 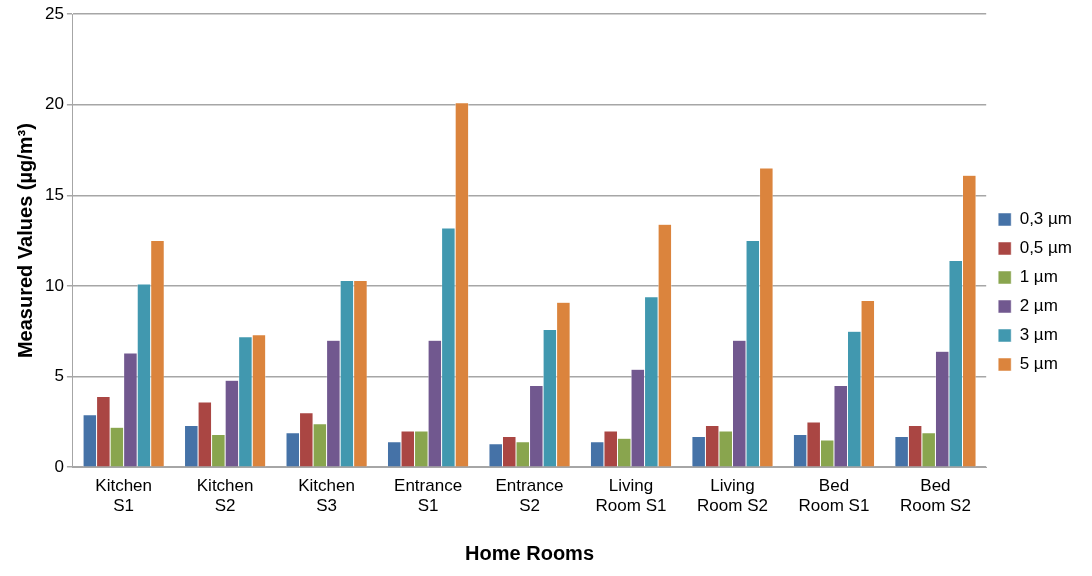 I want to click on x-tick-label: Bed Room S2, so click(x=935, y=496).